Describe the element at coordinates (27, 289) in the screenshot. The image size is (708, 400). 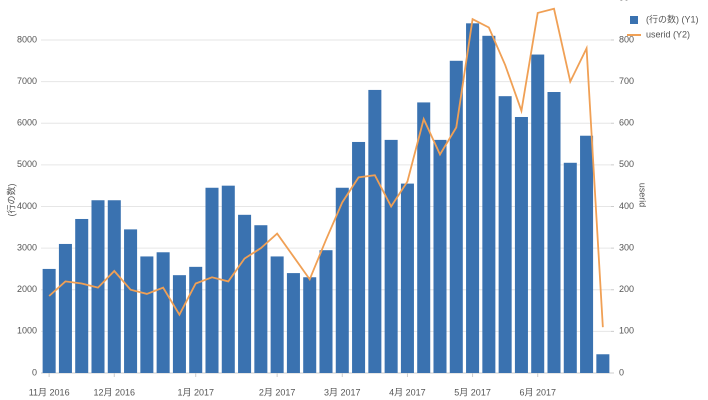
I see `y-tick-label: 2000` at that location.